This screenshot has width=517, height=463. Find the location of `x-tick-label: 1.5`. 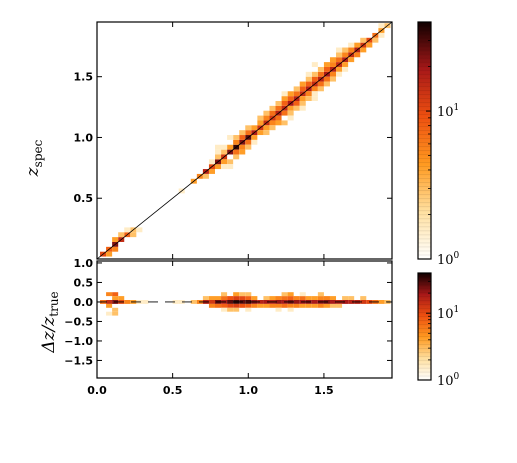

x-tick-label: 1.5 is located at coordinates (324, 390).